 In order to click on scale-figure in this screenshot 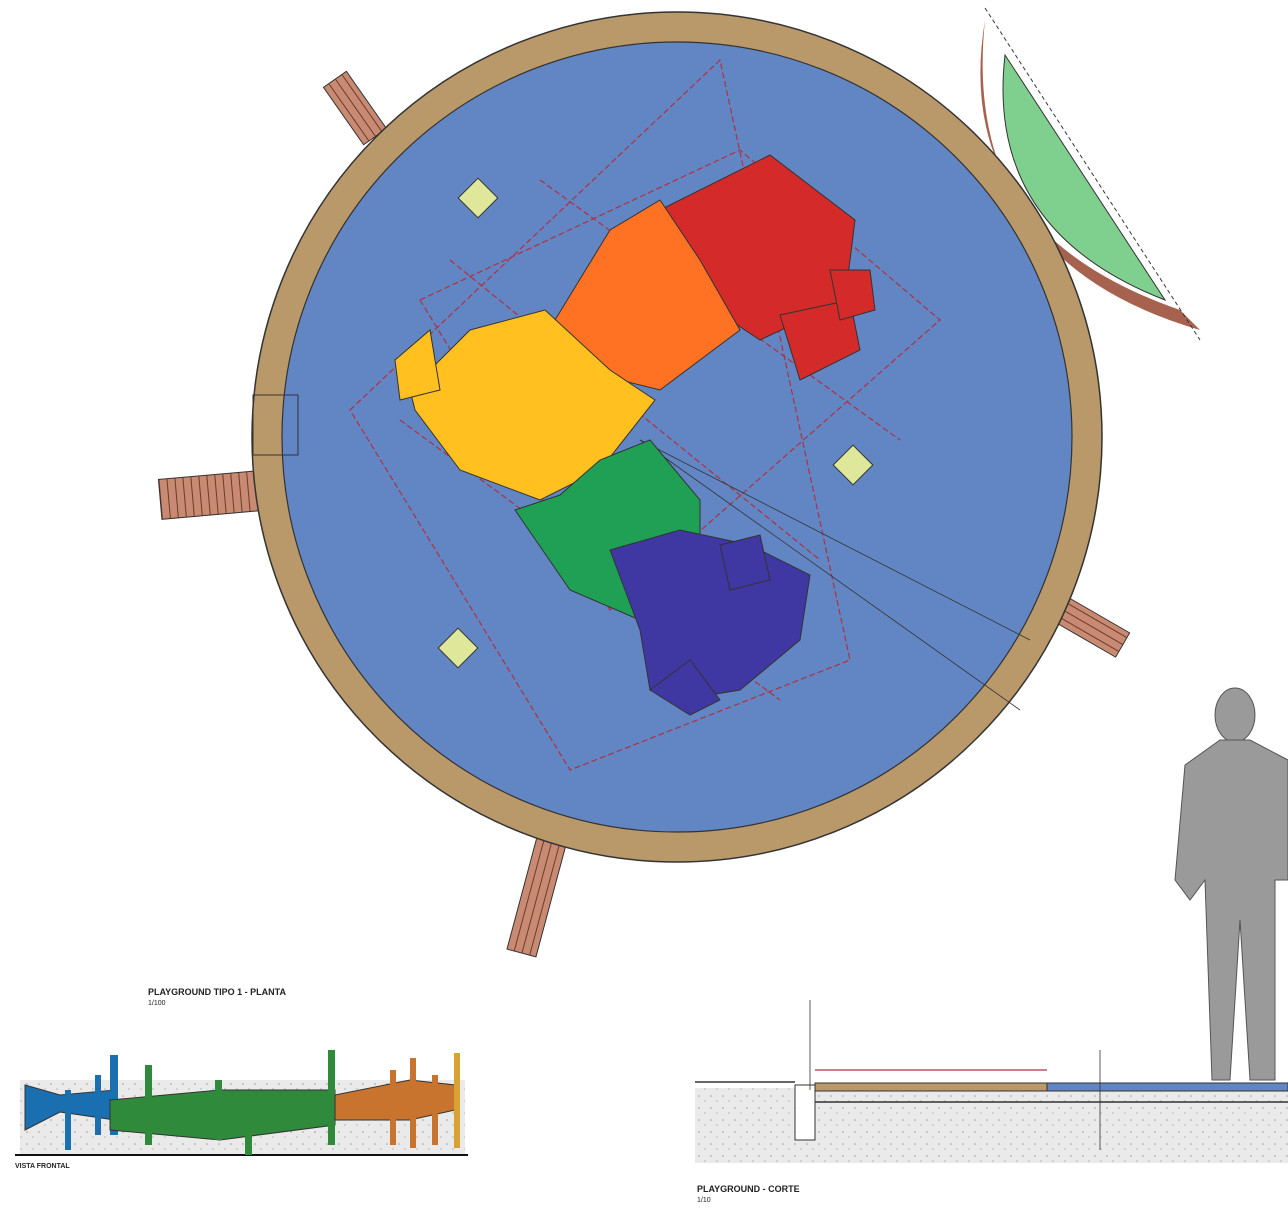, I will do `click(1231, 884)`.